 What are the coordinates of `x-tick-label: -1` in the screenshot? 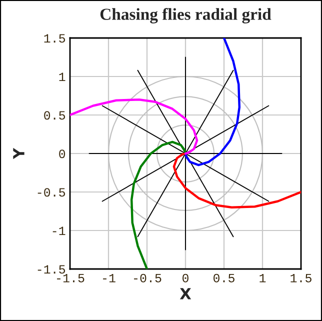 It's located at (109, 278).